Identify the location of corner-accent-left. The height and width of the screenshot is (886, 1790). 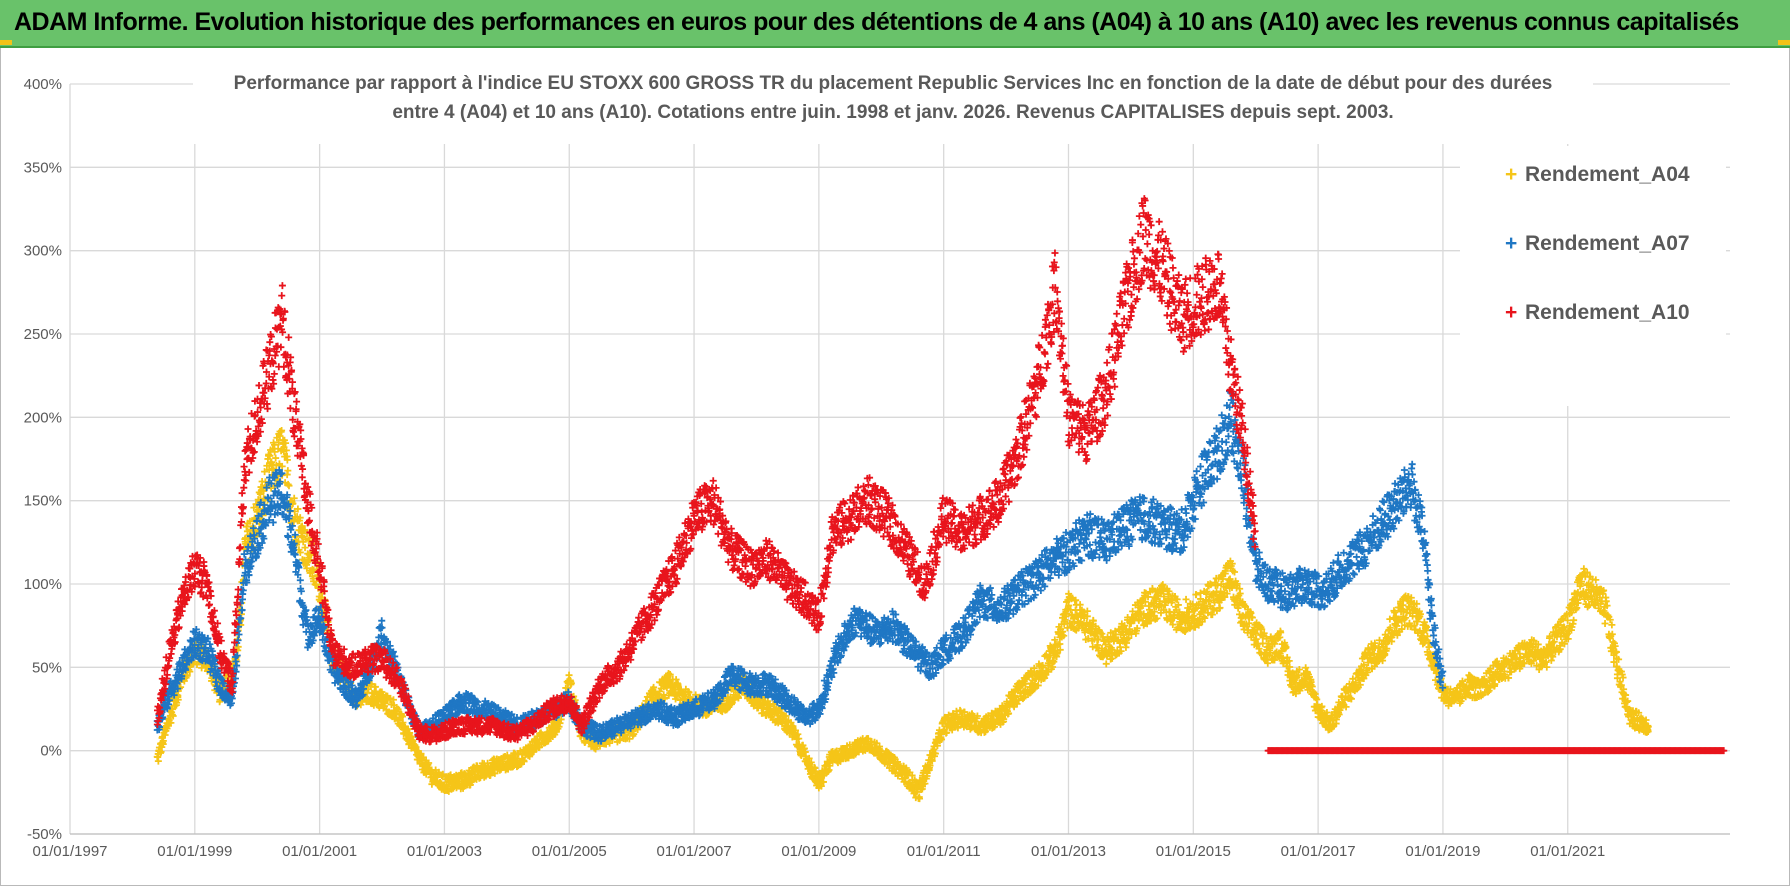
(6, 42).